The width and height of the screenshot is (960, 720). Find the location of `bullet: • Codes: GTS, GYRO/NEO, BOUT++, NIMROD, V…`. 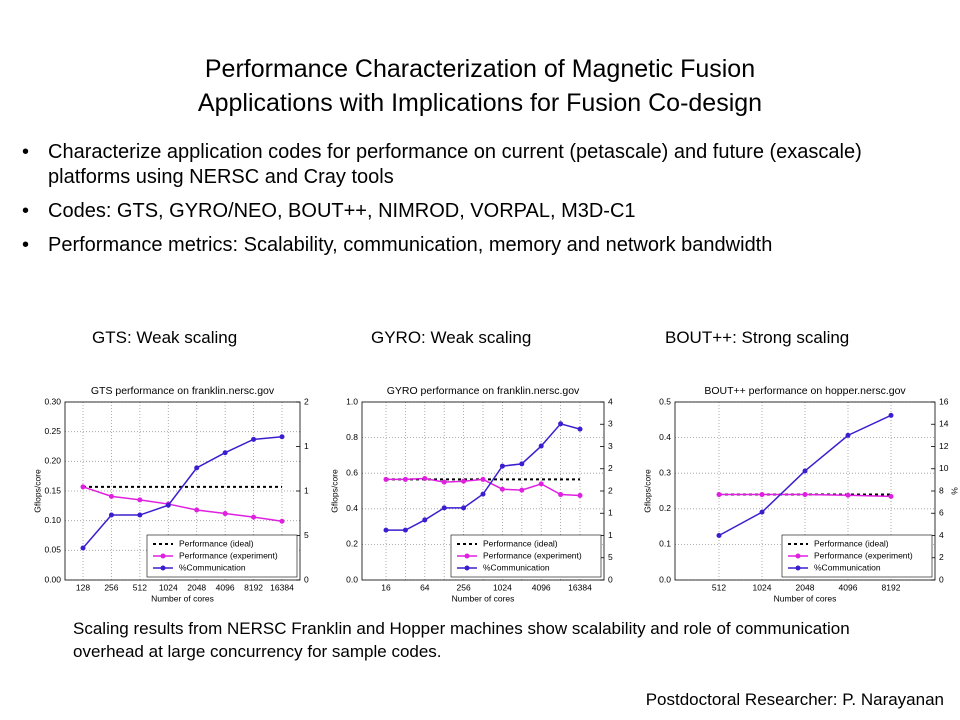

bullet: • Codes: GTS, GYRO/NEO, BOUT++, NIMROD, V… is located at coordinates (329, 211).